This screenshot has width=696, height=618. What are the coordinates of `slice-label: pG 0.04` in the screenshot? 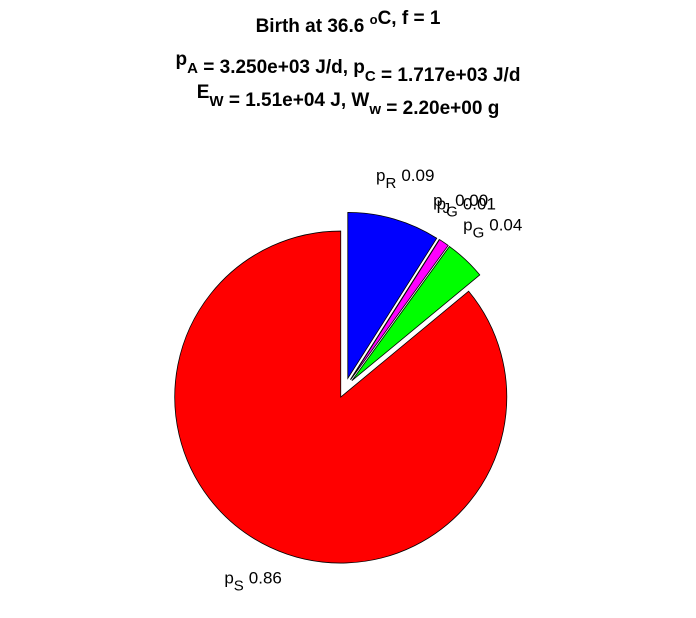 It's located at (492, 229).